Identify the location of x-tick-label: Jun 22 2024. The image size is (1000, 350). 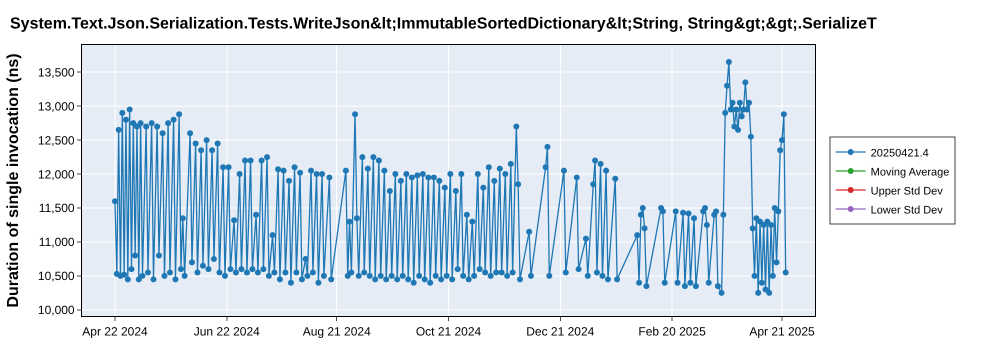
(227, 331).